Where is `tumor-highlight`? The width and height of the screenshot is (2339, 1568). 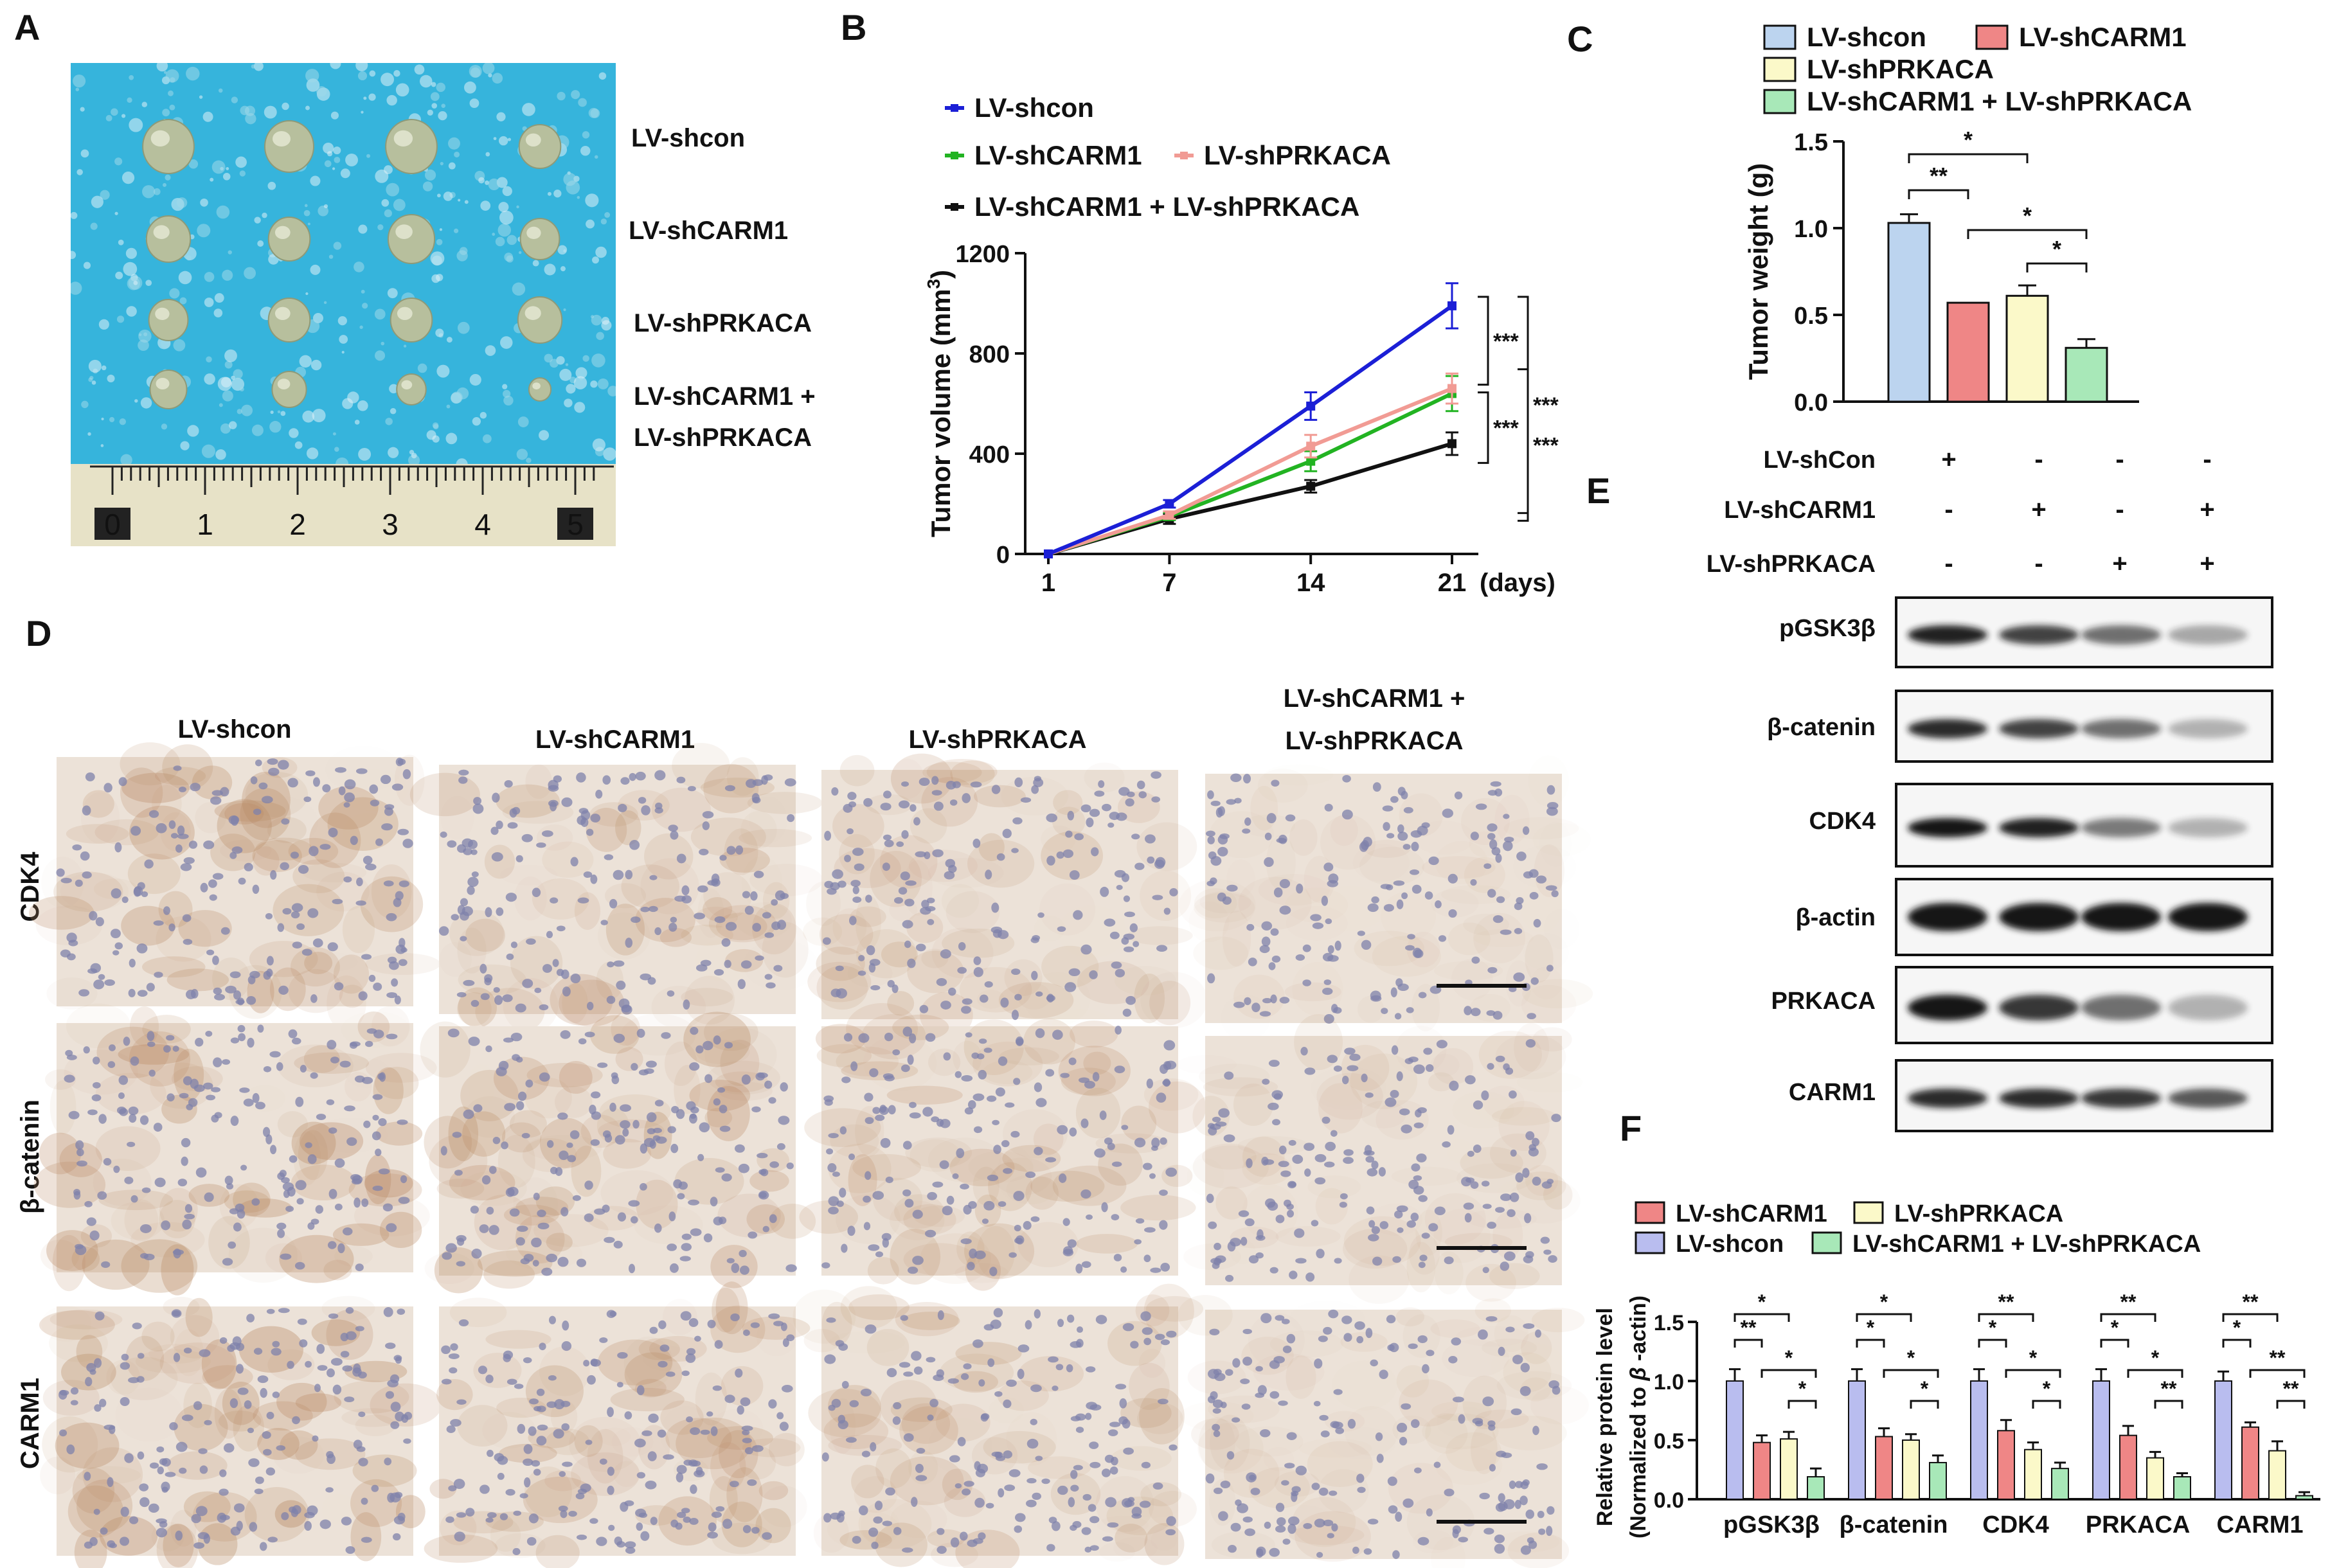
tumor-highlight is located at coordinates (282, 139).